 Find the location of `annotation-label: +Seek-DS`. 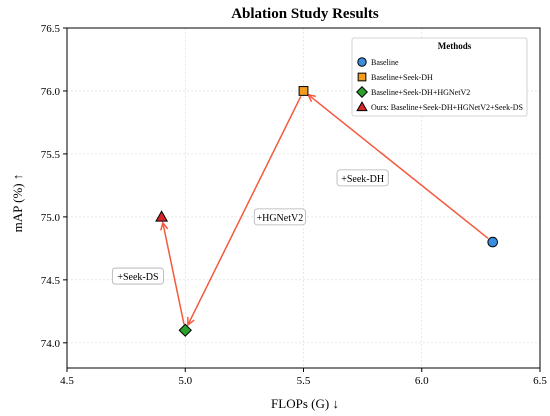

annotation-label: +Seek-DS is located at coordinates (137, 277).